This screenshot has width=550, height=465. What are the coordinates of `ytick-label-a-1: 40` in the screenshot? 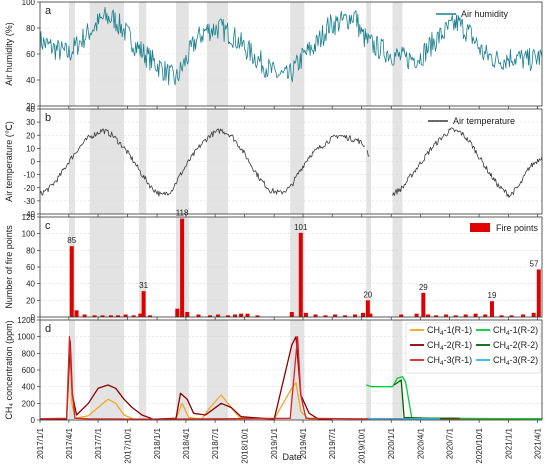 It's located at (30, 80).